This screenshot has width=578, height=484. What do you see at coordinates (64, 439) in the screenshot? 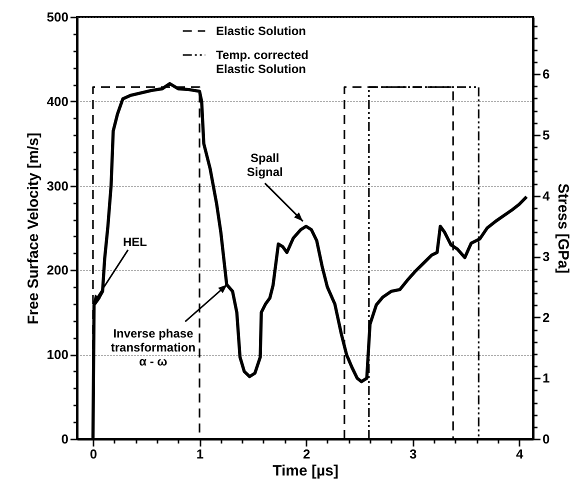
I see `y-tick-label: 0` at bounding box center [64, 439].